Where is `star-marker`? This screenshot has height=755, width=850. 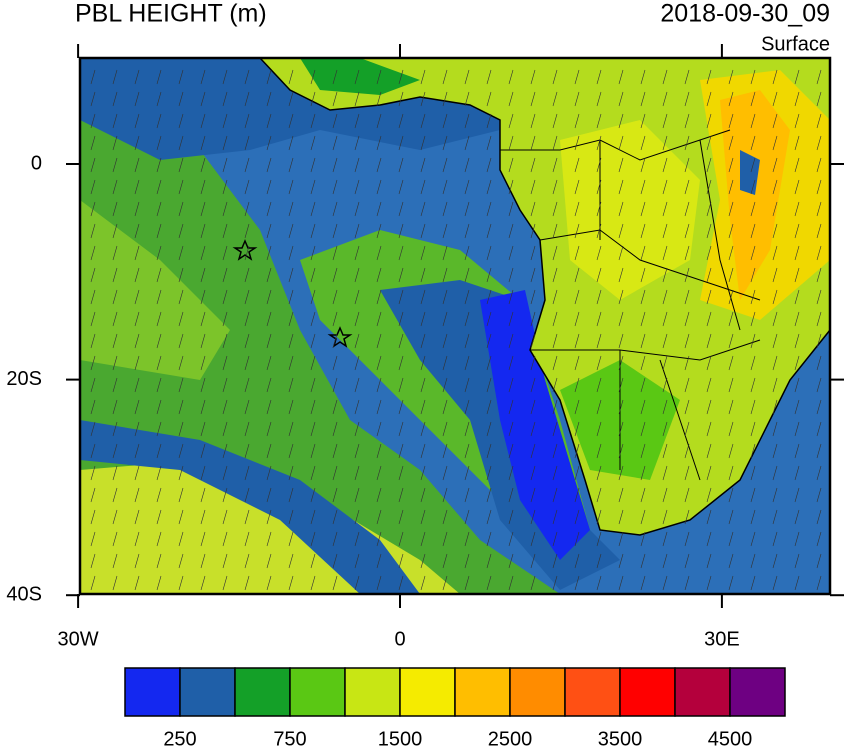
star-marker is located at coordinates (245, 250).